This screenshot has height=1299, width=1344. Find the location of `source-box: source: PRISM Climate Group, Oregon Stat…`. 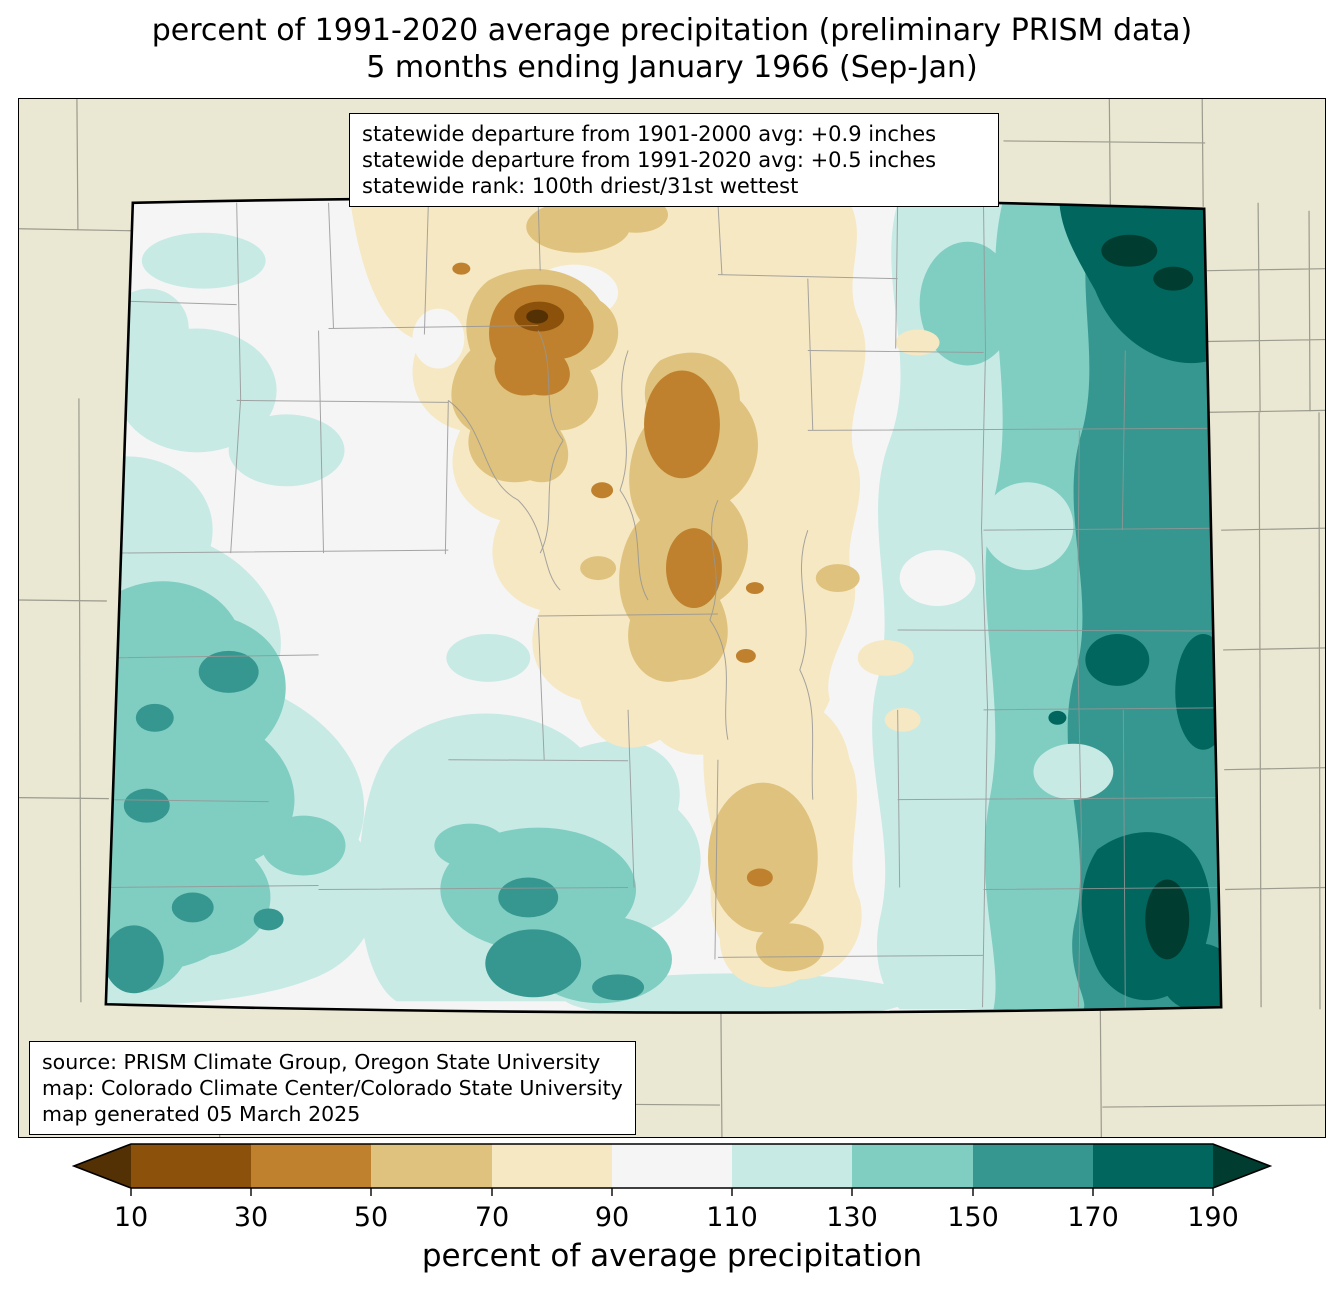

source-box: source: PRISM Climate Group, Oregon Stat… is located at coordinates (332, 1088).